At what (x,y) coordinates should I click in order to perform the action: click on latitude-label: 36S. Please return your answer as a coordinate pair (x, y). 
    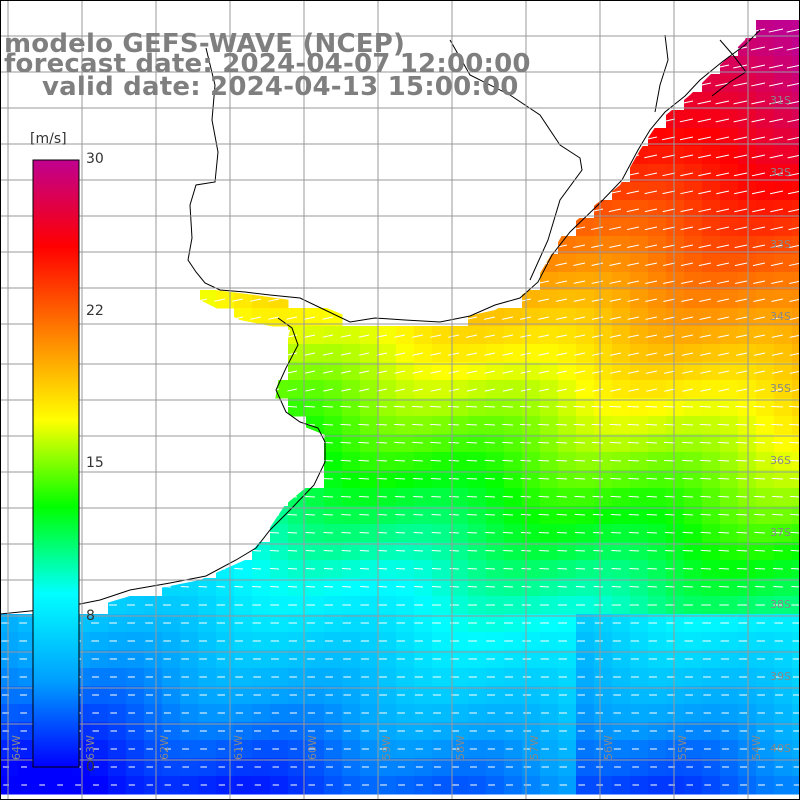
    Looking at the image, I should click on (780, 460).